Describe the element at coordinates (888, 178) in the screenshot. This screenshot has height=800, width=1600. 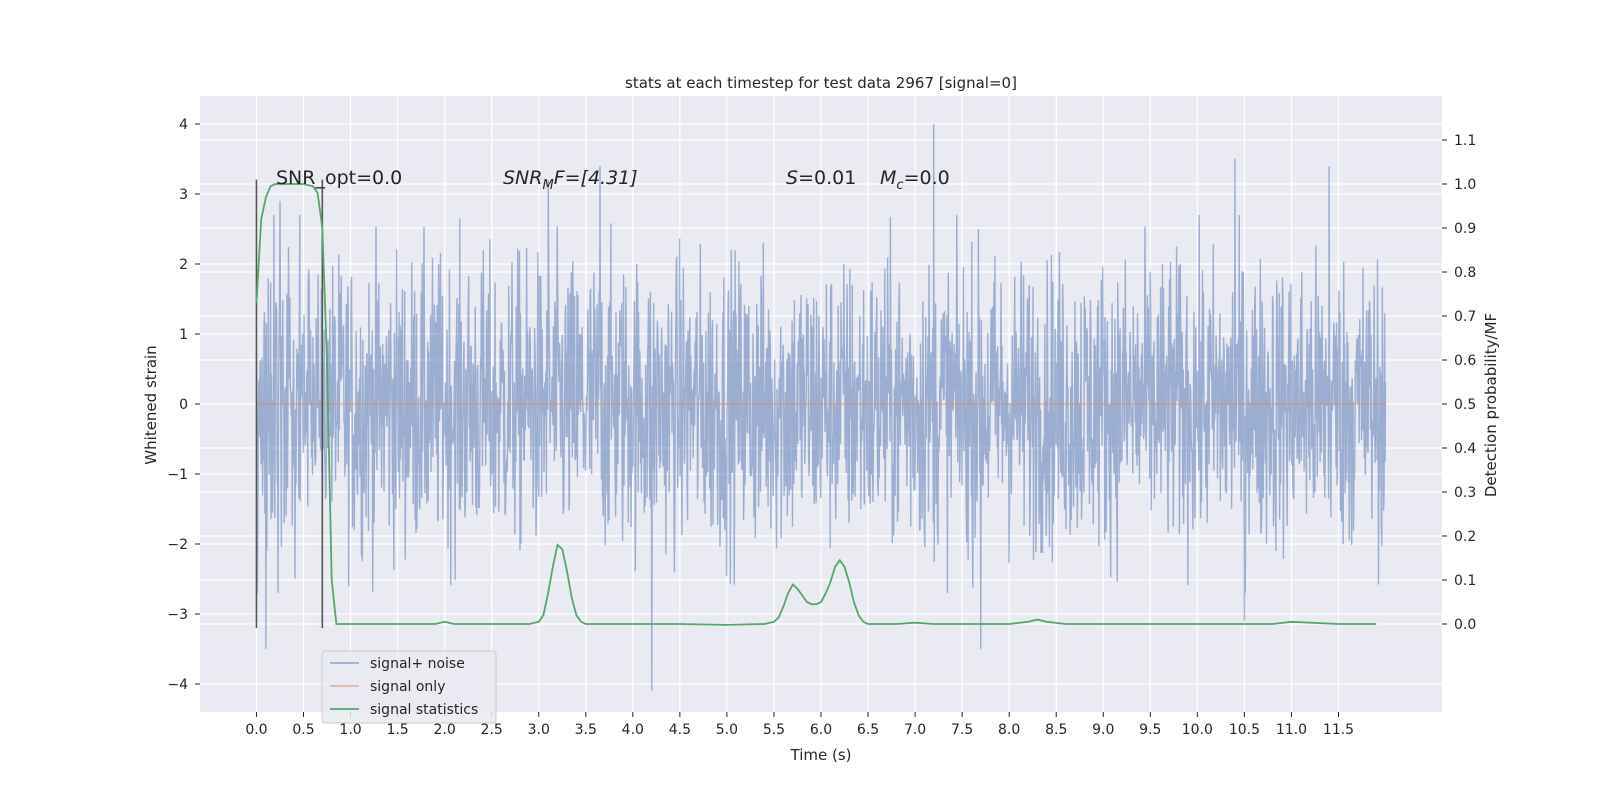
I see `mc-symbol: M` at that location.